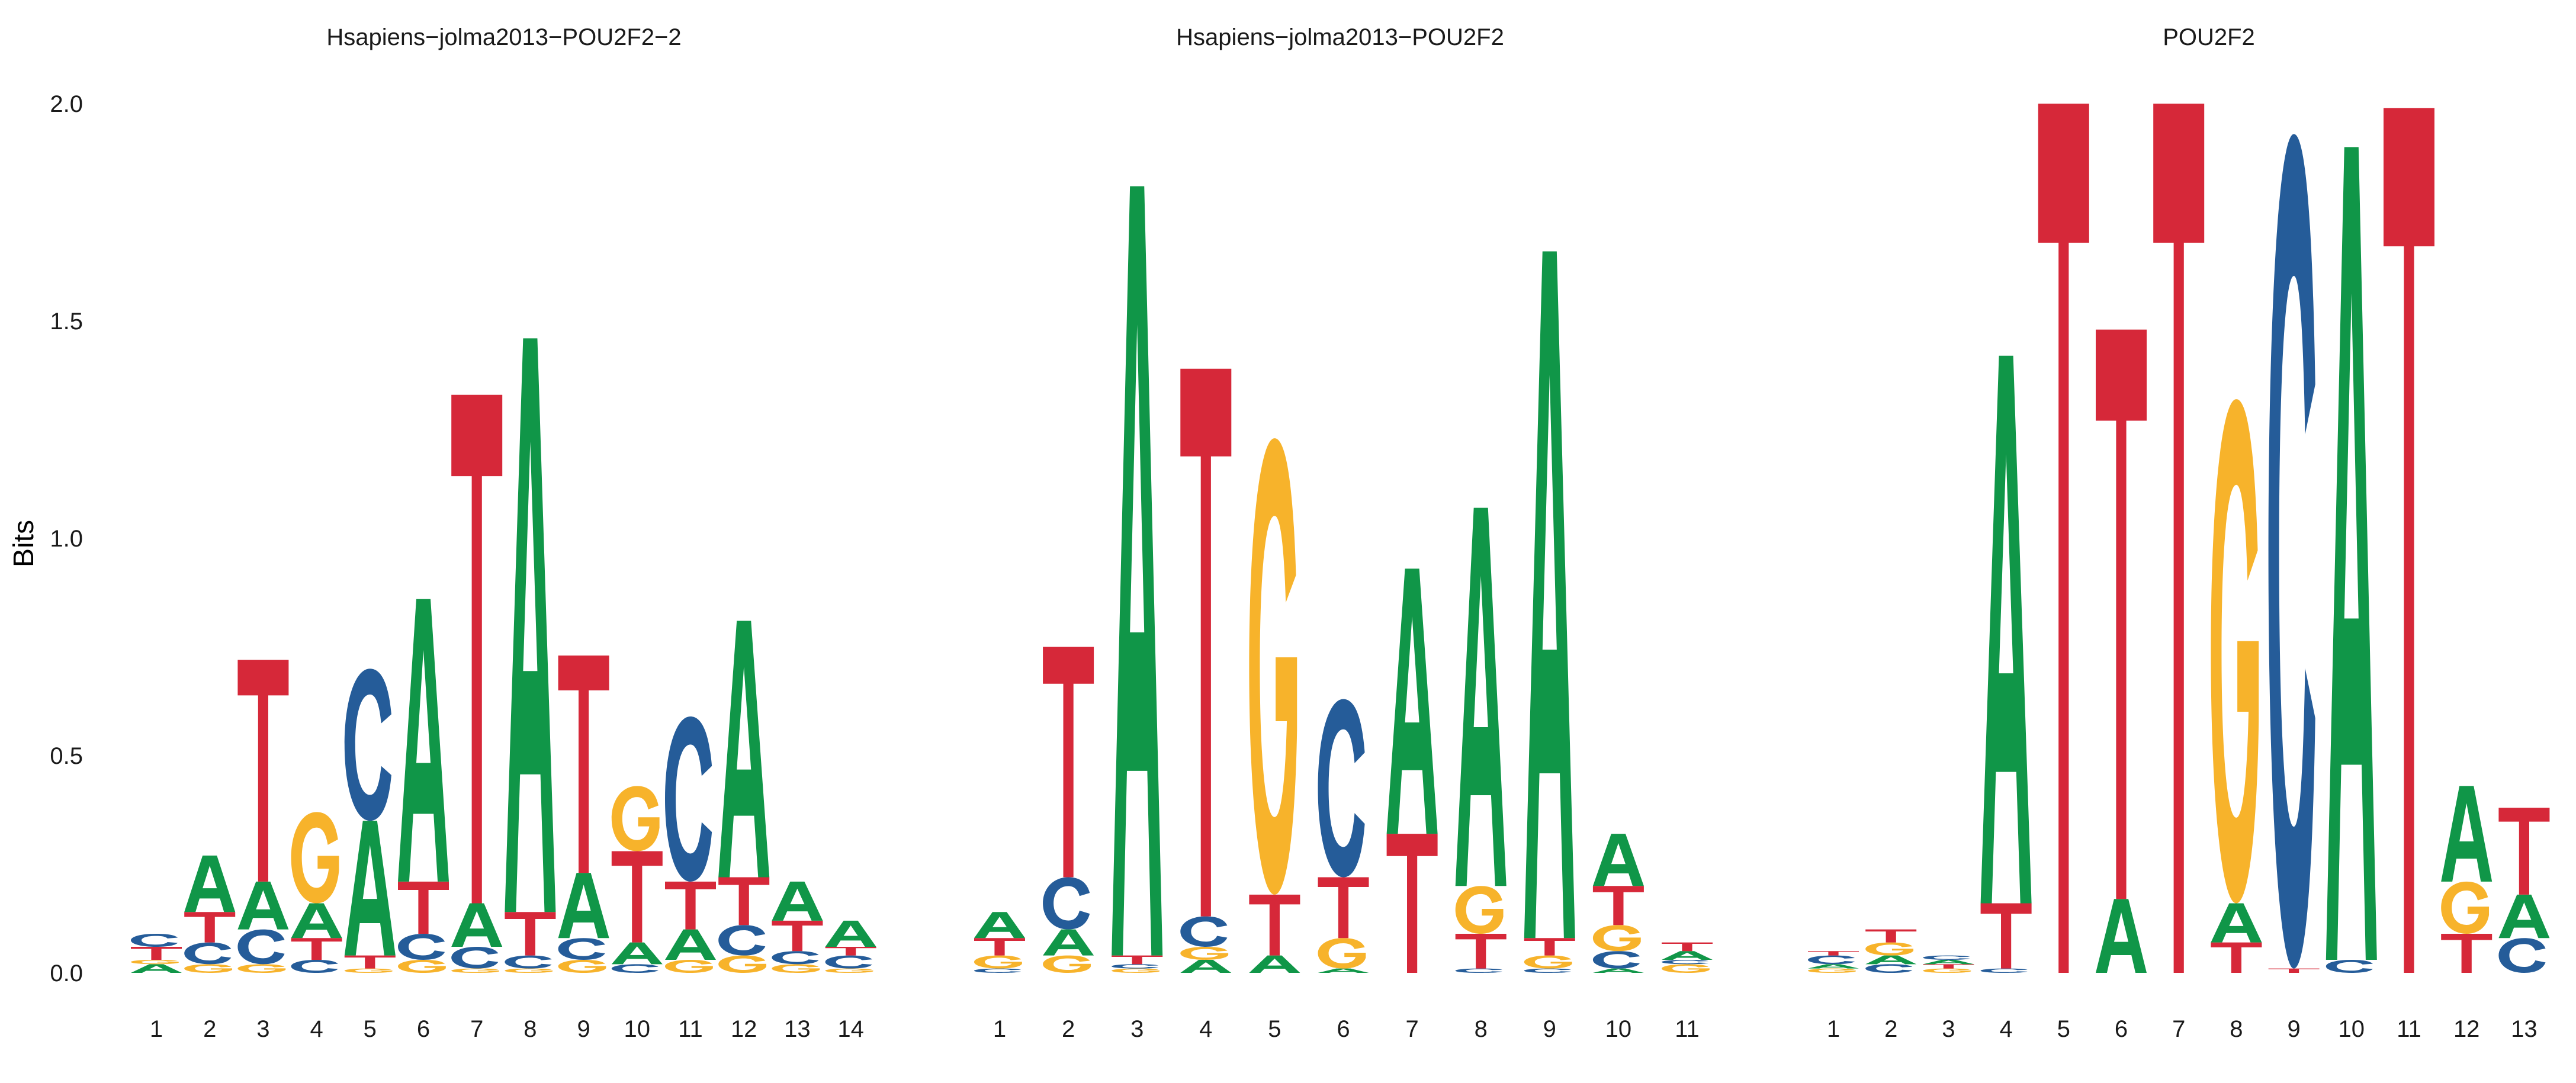  What do you see at coordinates (2352, 1029) in the screenshot?
I see `x-tick-label: 10` at bounding box center [2352, 1029].